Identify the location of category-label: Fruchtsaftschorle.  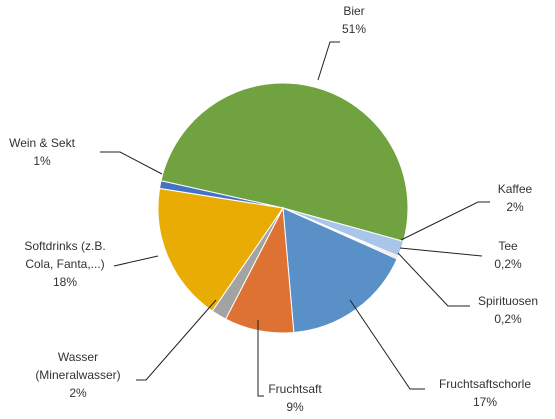
(485, 384).